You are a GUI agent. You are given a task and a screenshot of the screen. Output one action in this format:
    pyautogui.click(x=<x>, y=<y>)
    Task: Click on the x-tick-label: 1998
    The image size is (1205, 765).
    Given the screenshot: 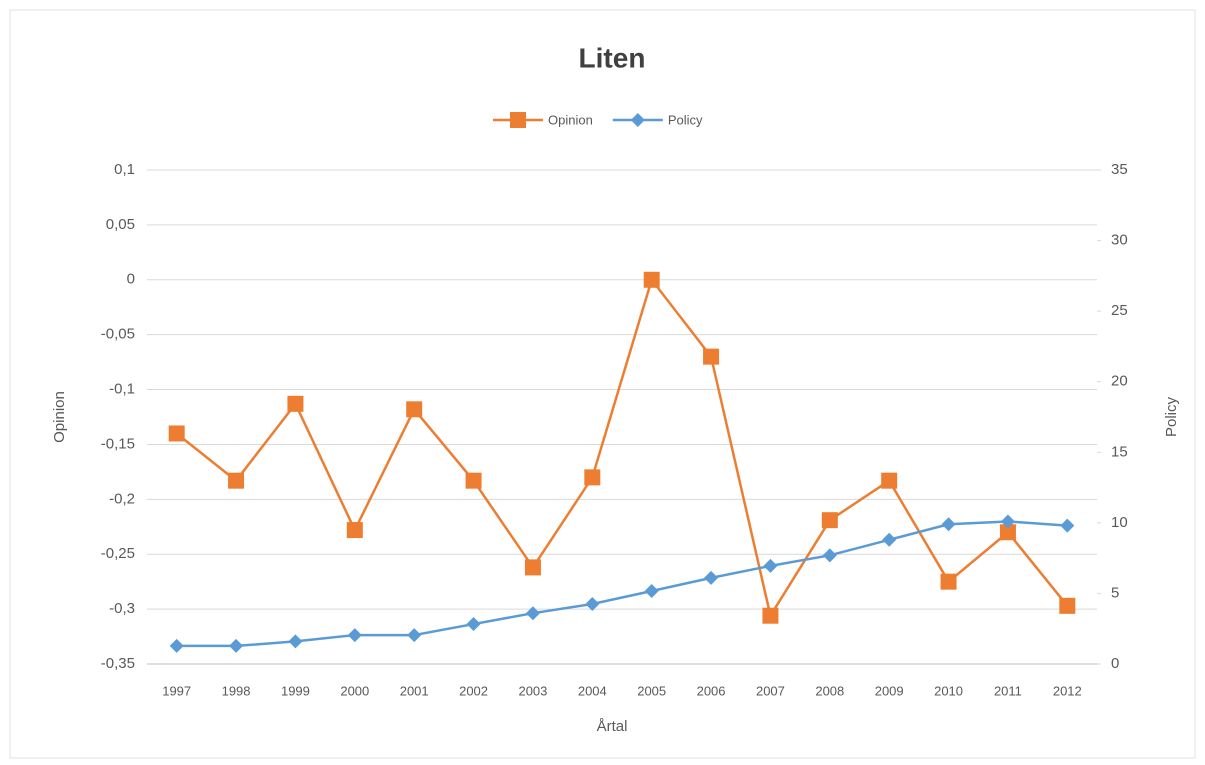 What is the action you would take?
    pyautogui.click(x=236, y=690)
    